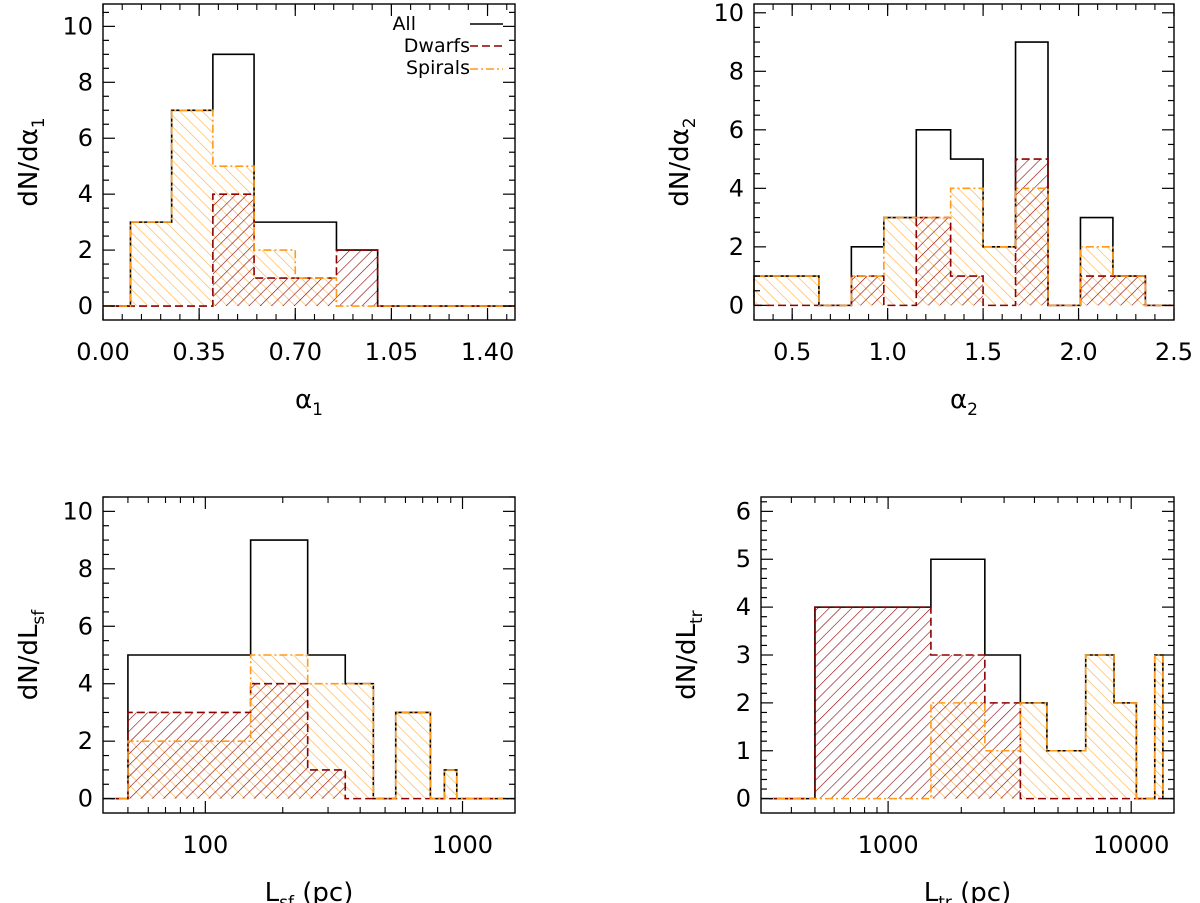  What do you see at coordinates (964, 402) in the screenshot?
I see `x-axis-title: α2` at bounding box center [964, 402].